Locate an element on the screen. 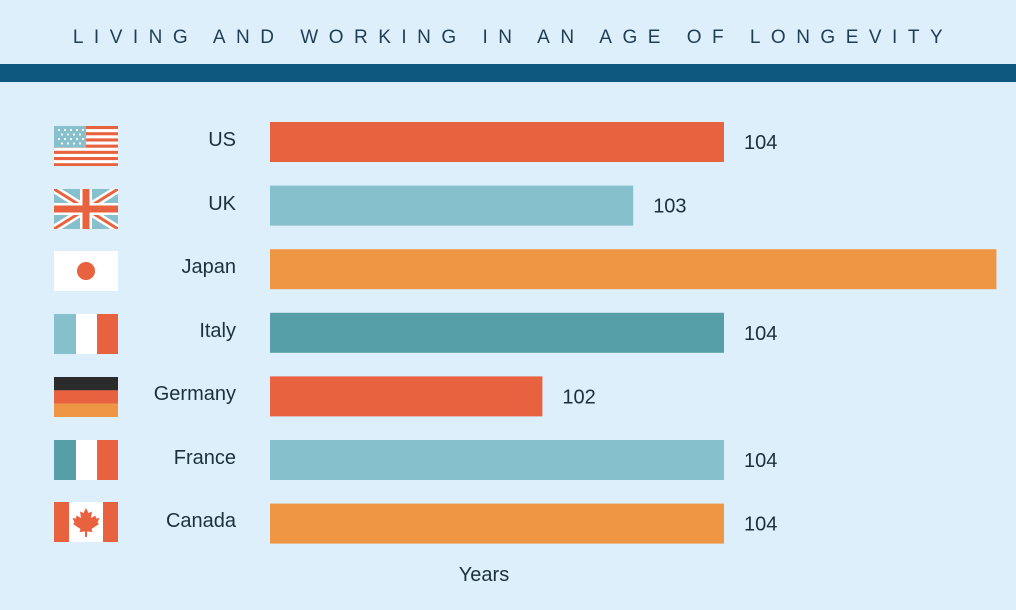 This screenshot has height=610, width=1016. germany-flag-icon is located at coordinates (86, 397).